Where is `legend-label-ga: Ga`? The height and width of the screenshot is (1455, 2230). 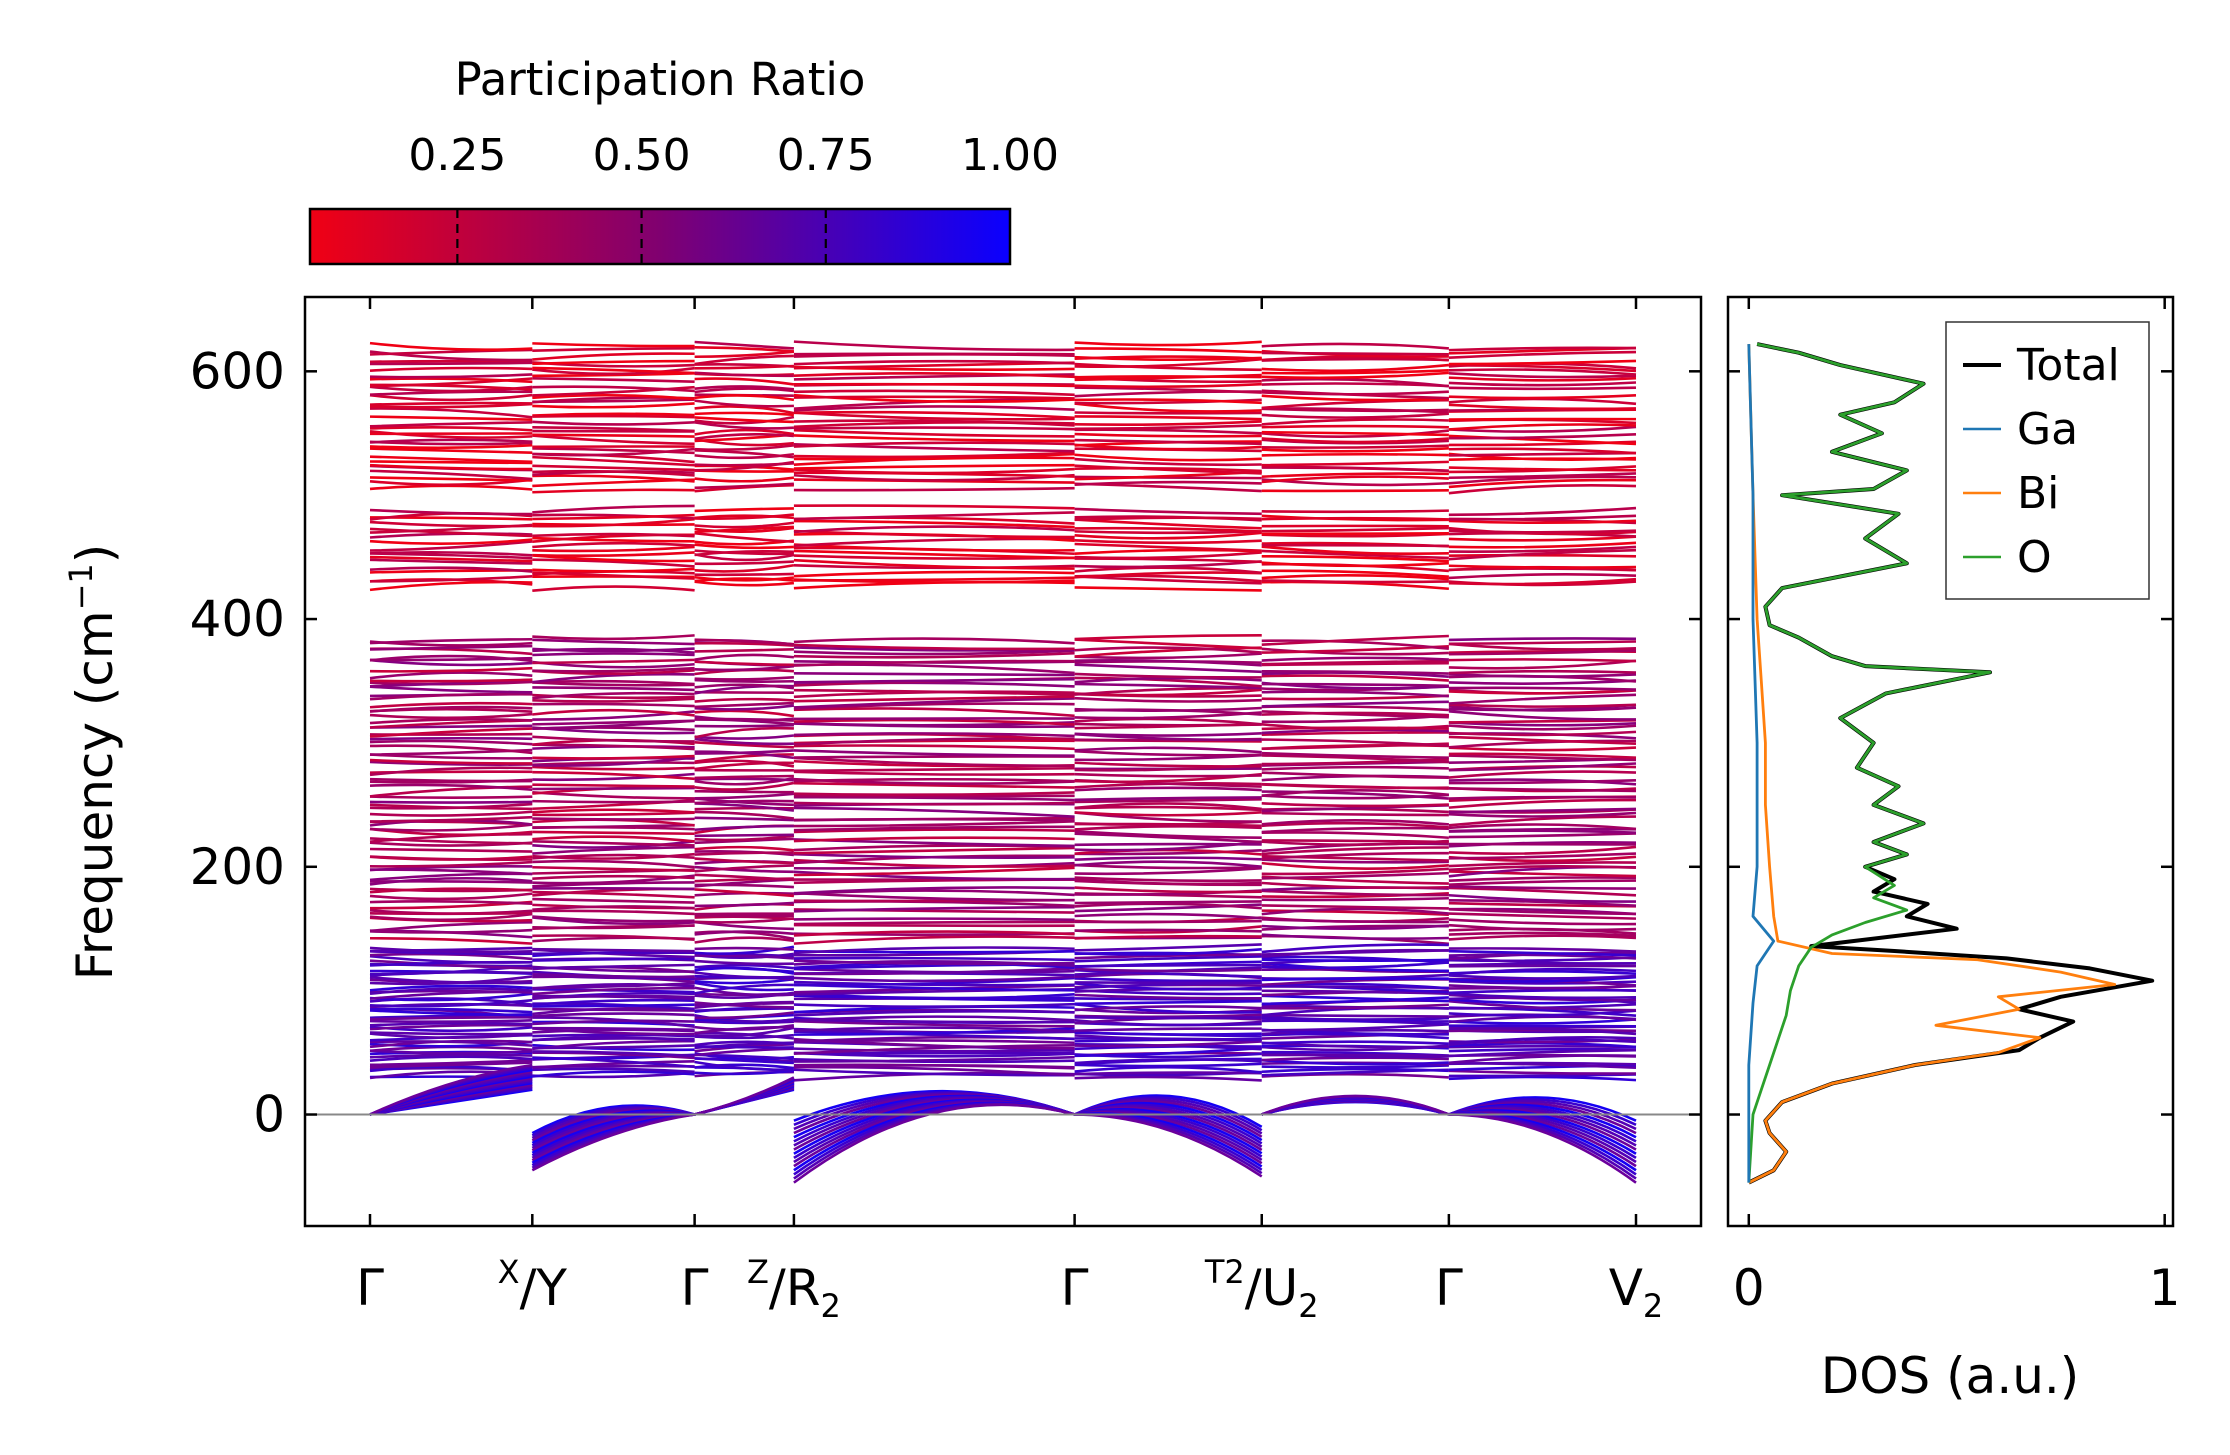
legend-label-ga: Ga is located at coordinates (2047, 429).